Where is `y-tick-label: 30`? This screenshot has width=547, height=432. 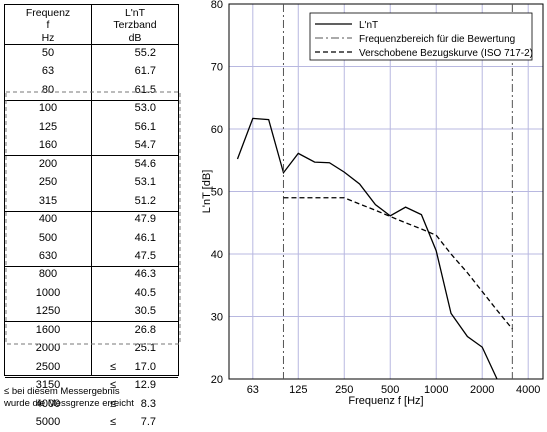
y-tick-label: 30 is located at coordinates (217, 318).